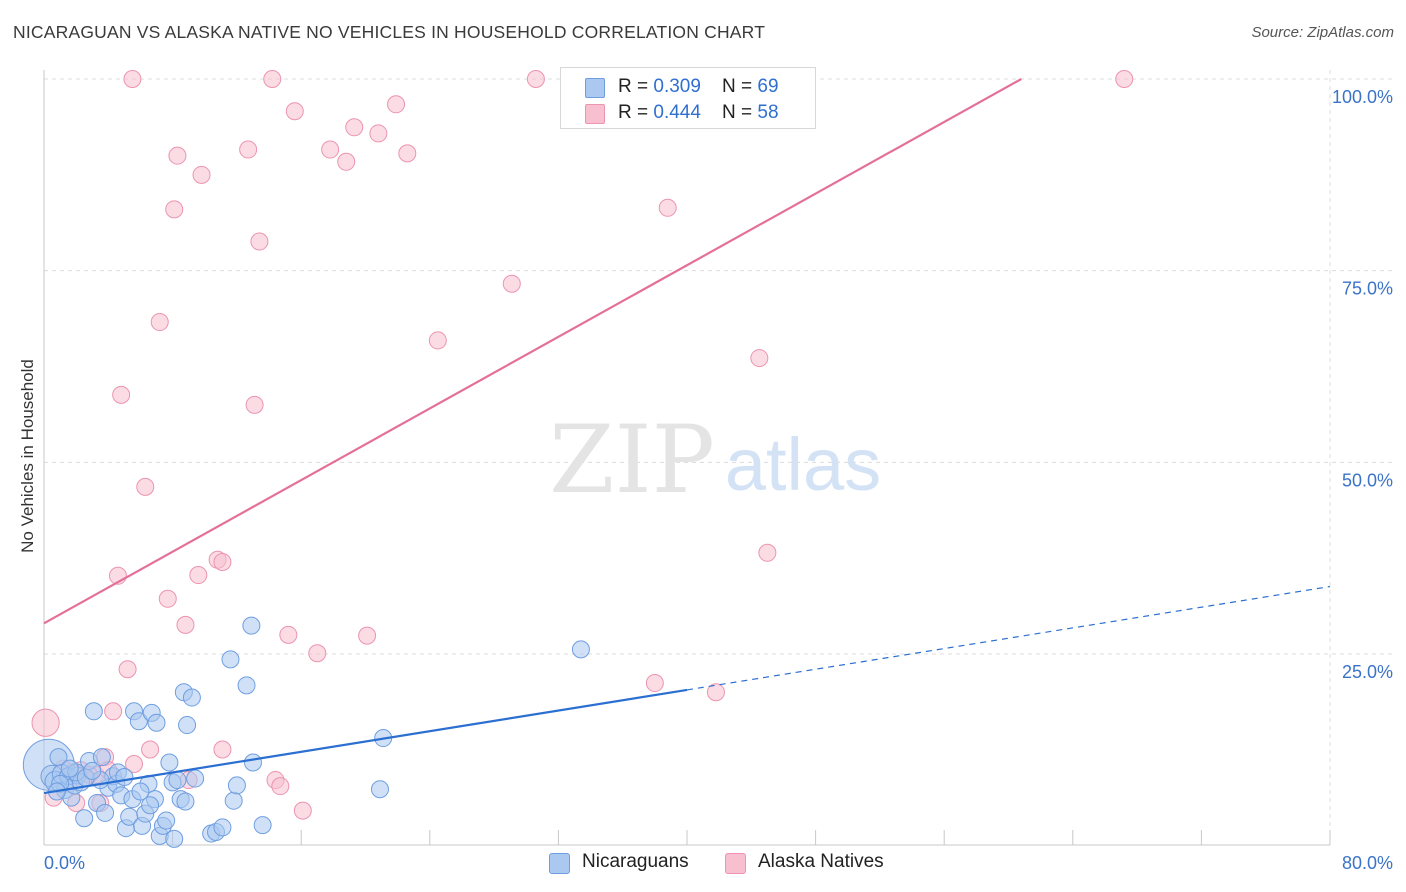 The image size is (1406, 892). I want to click on legend-n-value-alaska-natives: 58, so click(768, 112).